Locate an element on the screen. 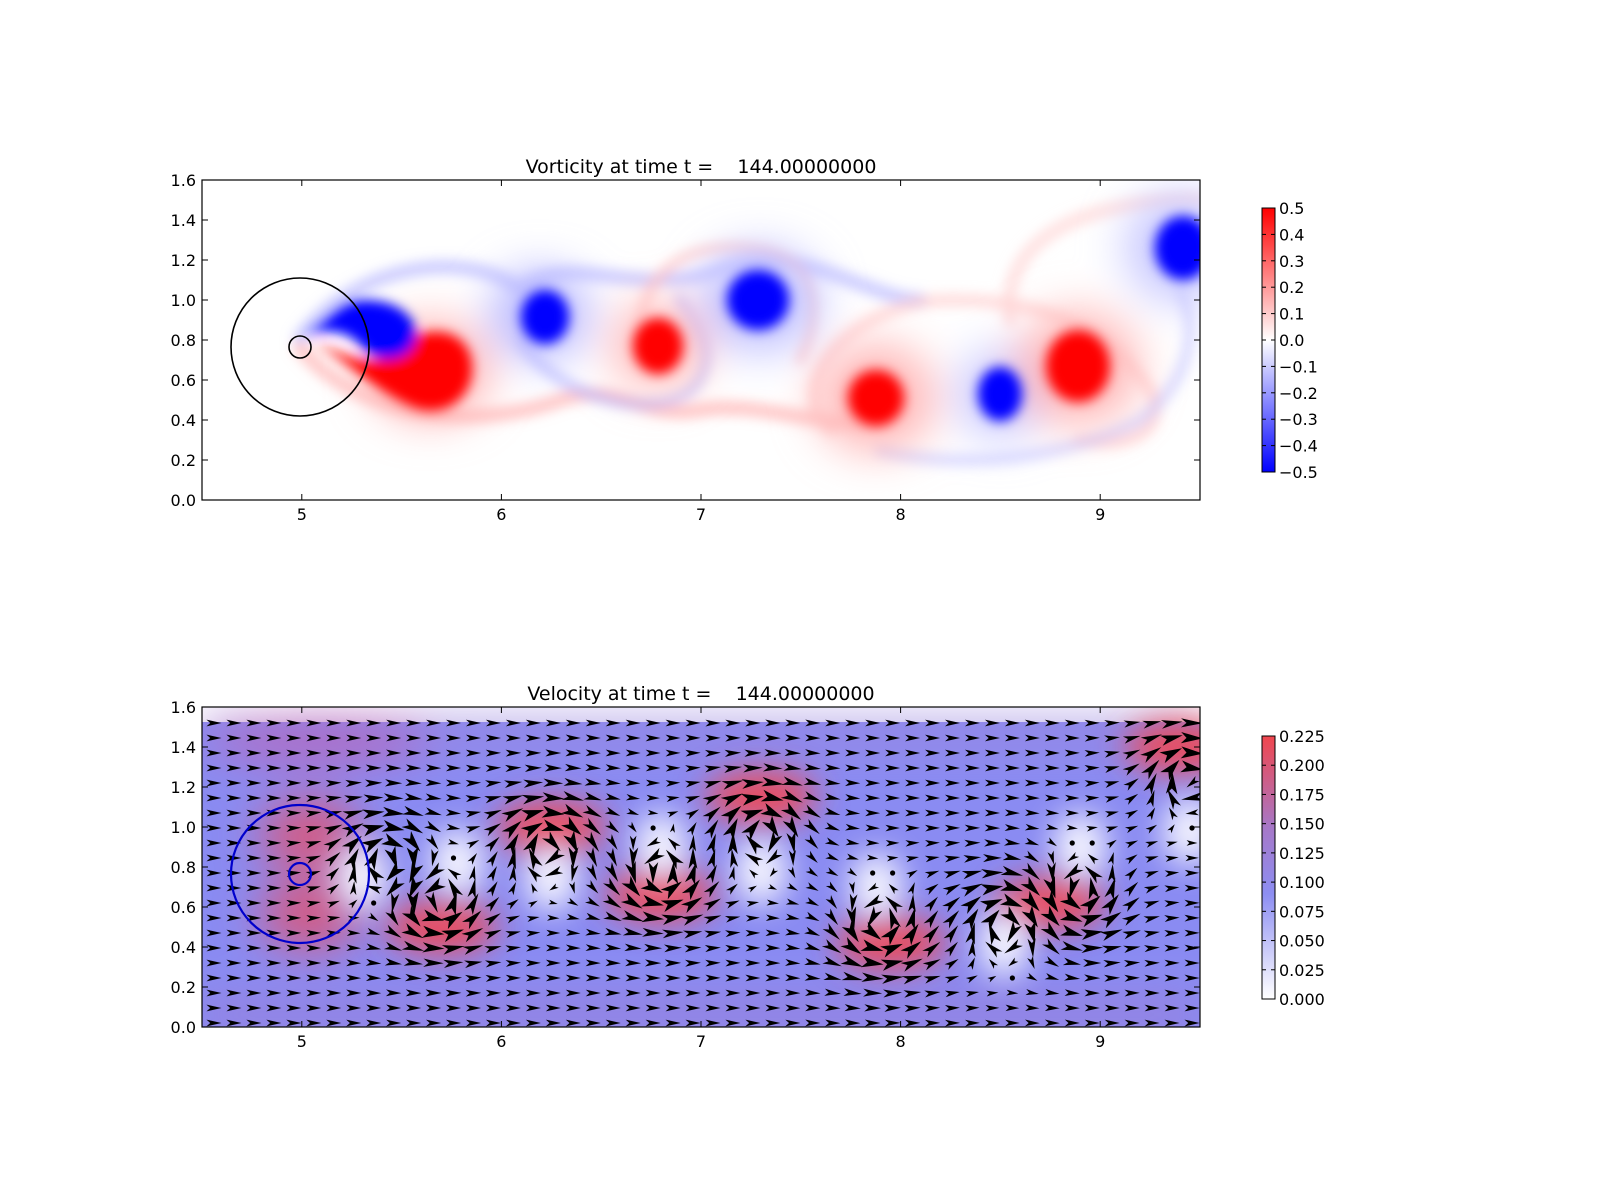 This screenshot has width=1600, height=1200. colorbar-tick-label: 0.025 is located at coordinates (1302, 970).